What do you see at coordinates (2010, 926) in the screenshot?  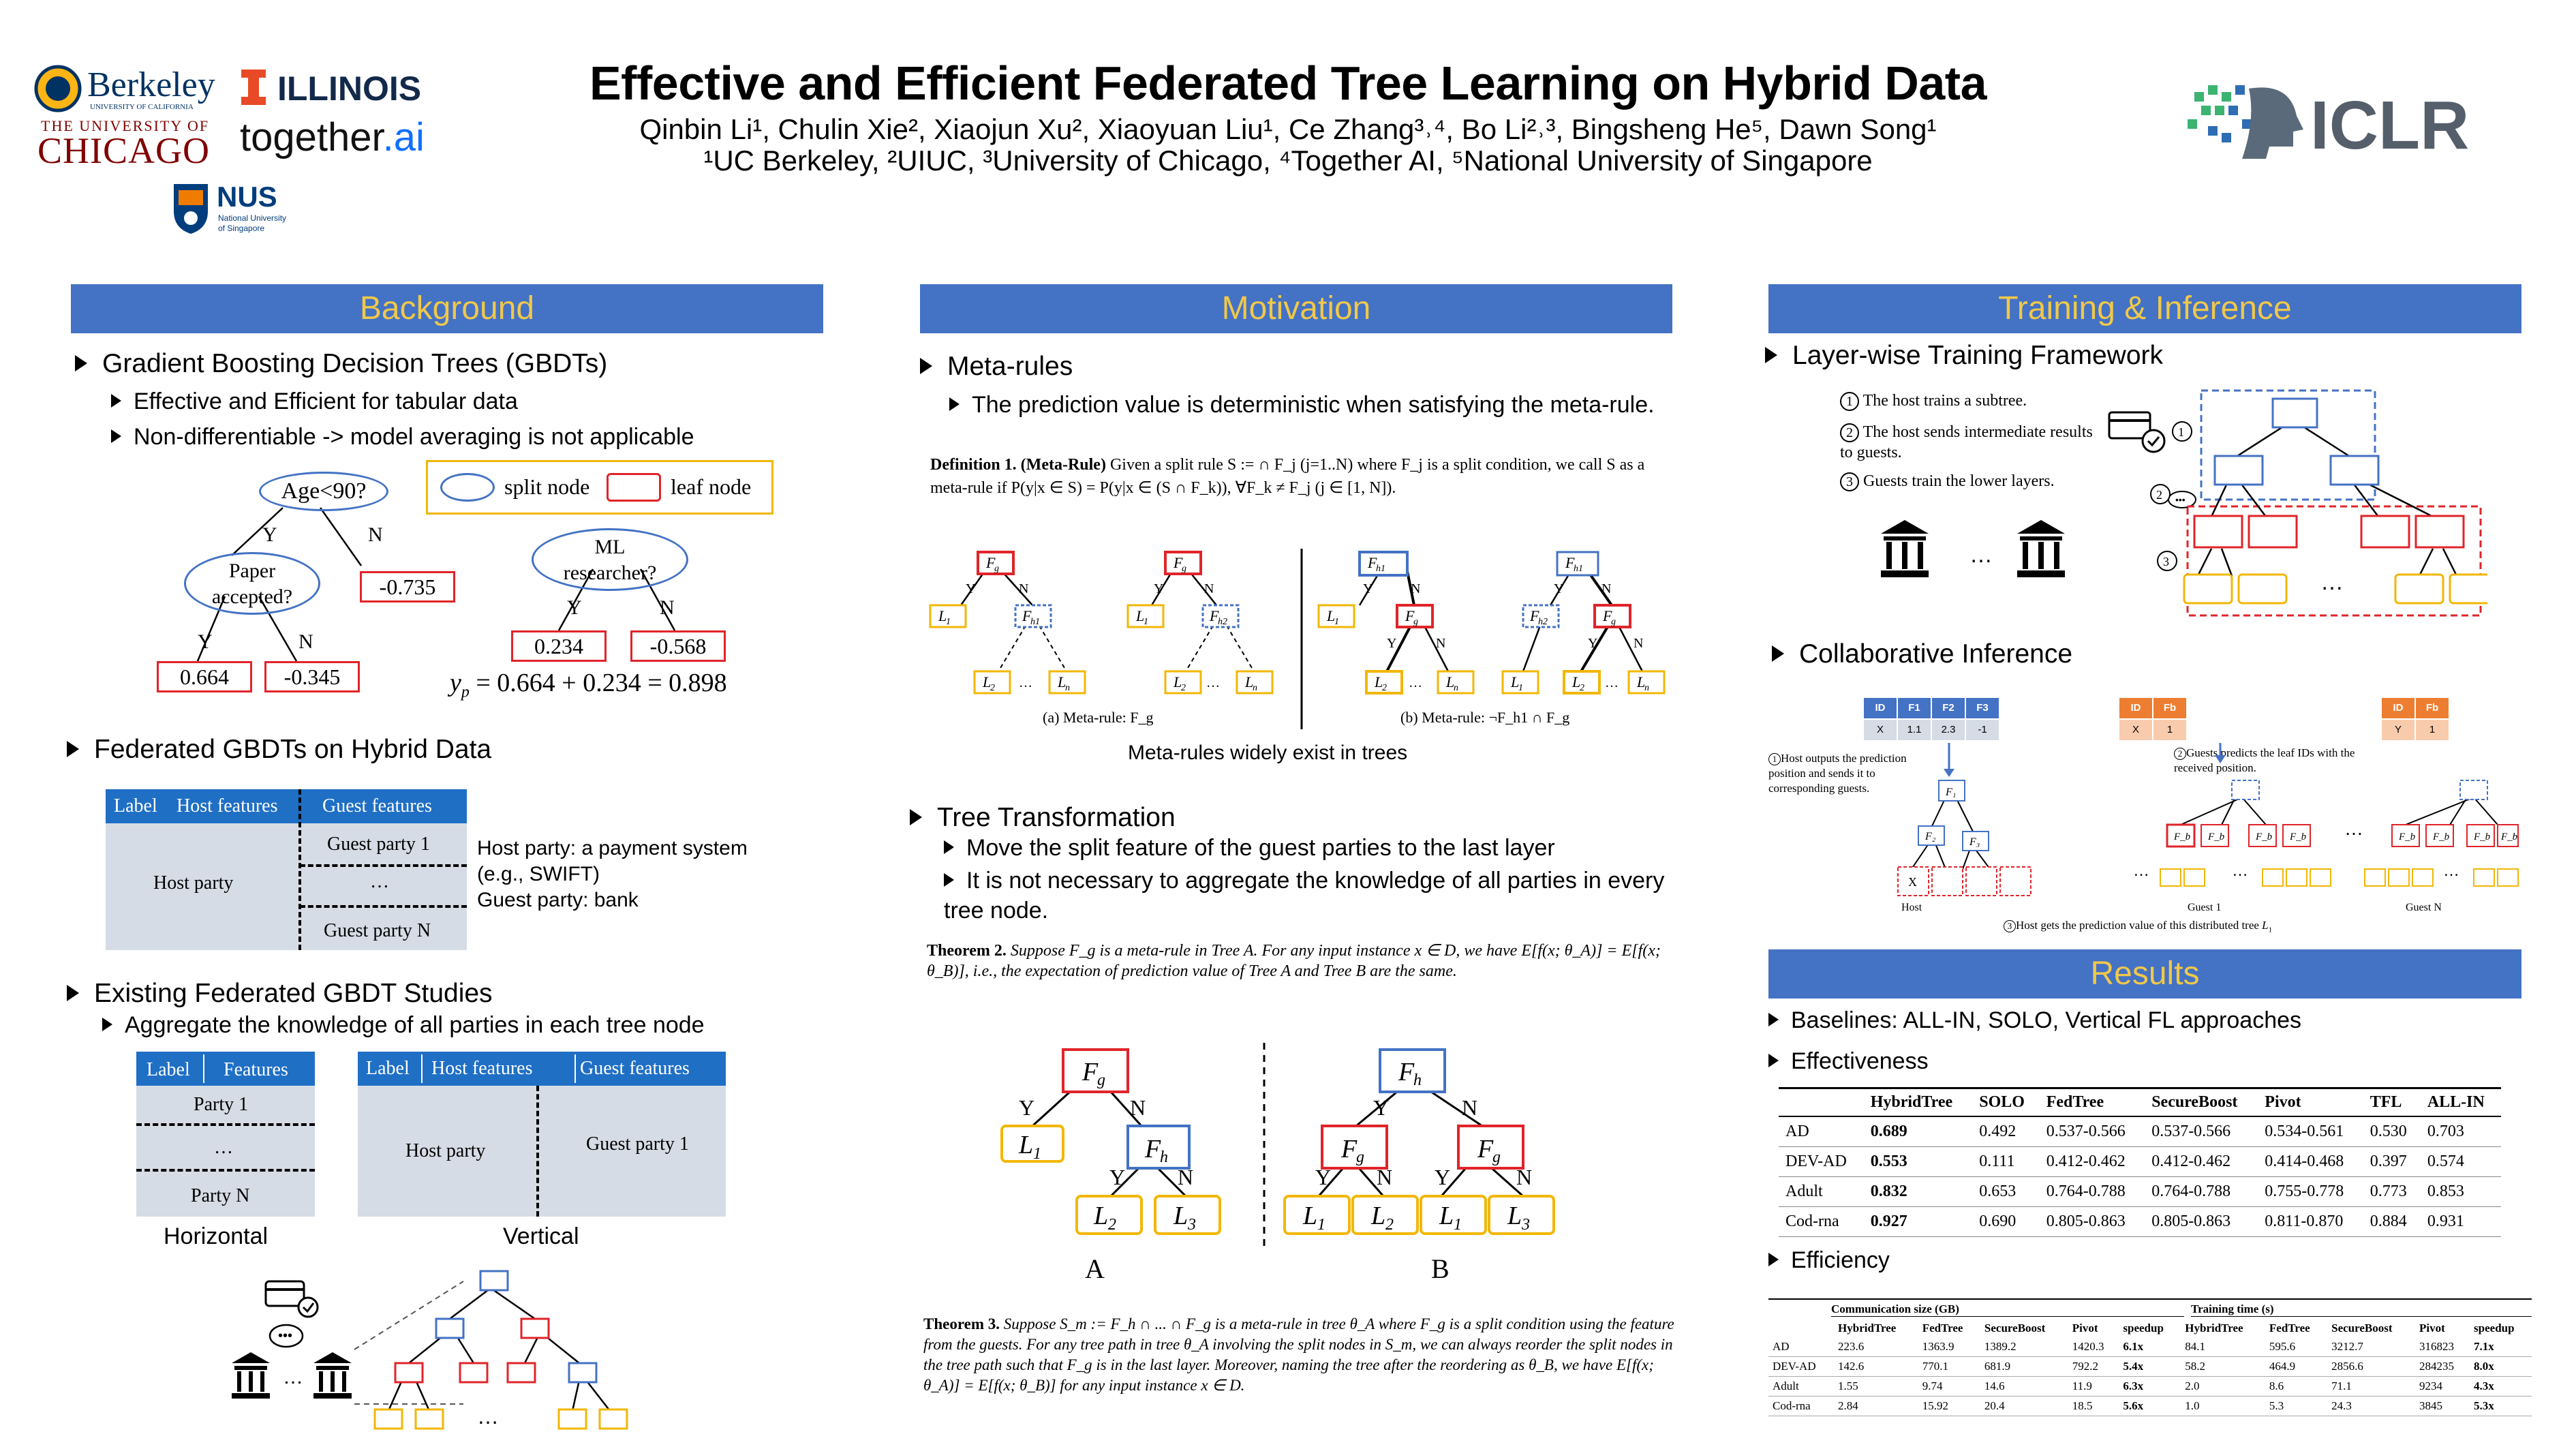 I see `inf-step-3-icon: 3` at bounding box center [2010, 926].